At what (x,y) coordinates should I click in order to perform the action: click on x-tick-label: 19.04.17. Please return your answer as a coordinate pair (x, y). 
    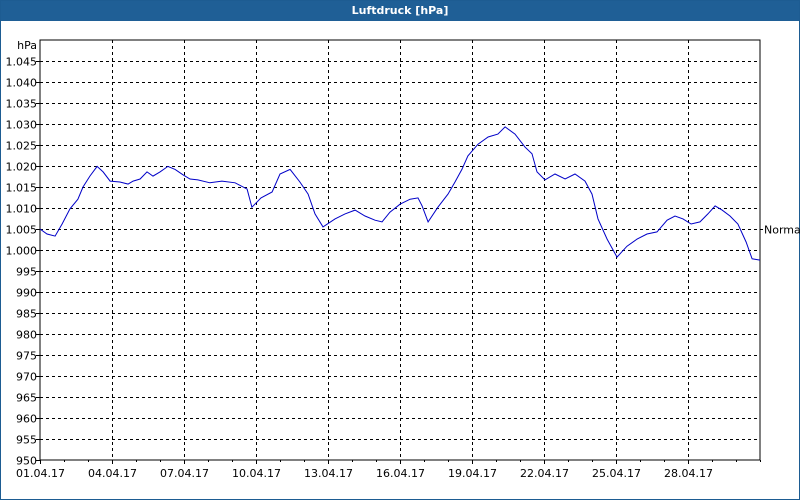
    Looking at the image, I should click on (472, 473).